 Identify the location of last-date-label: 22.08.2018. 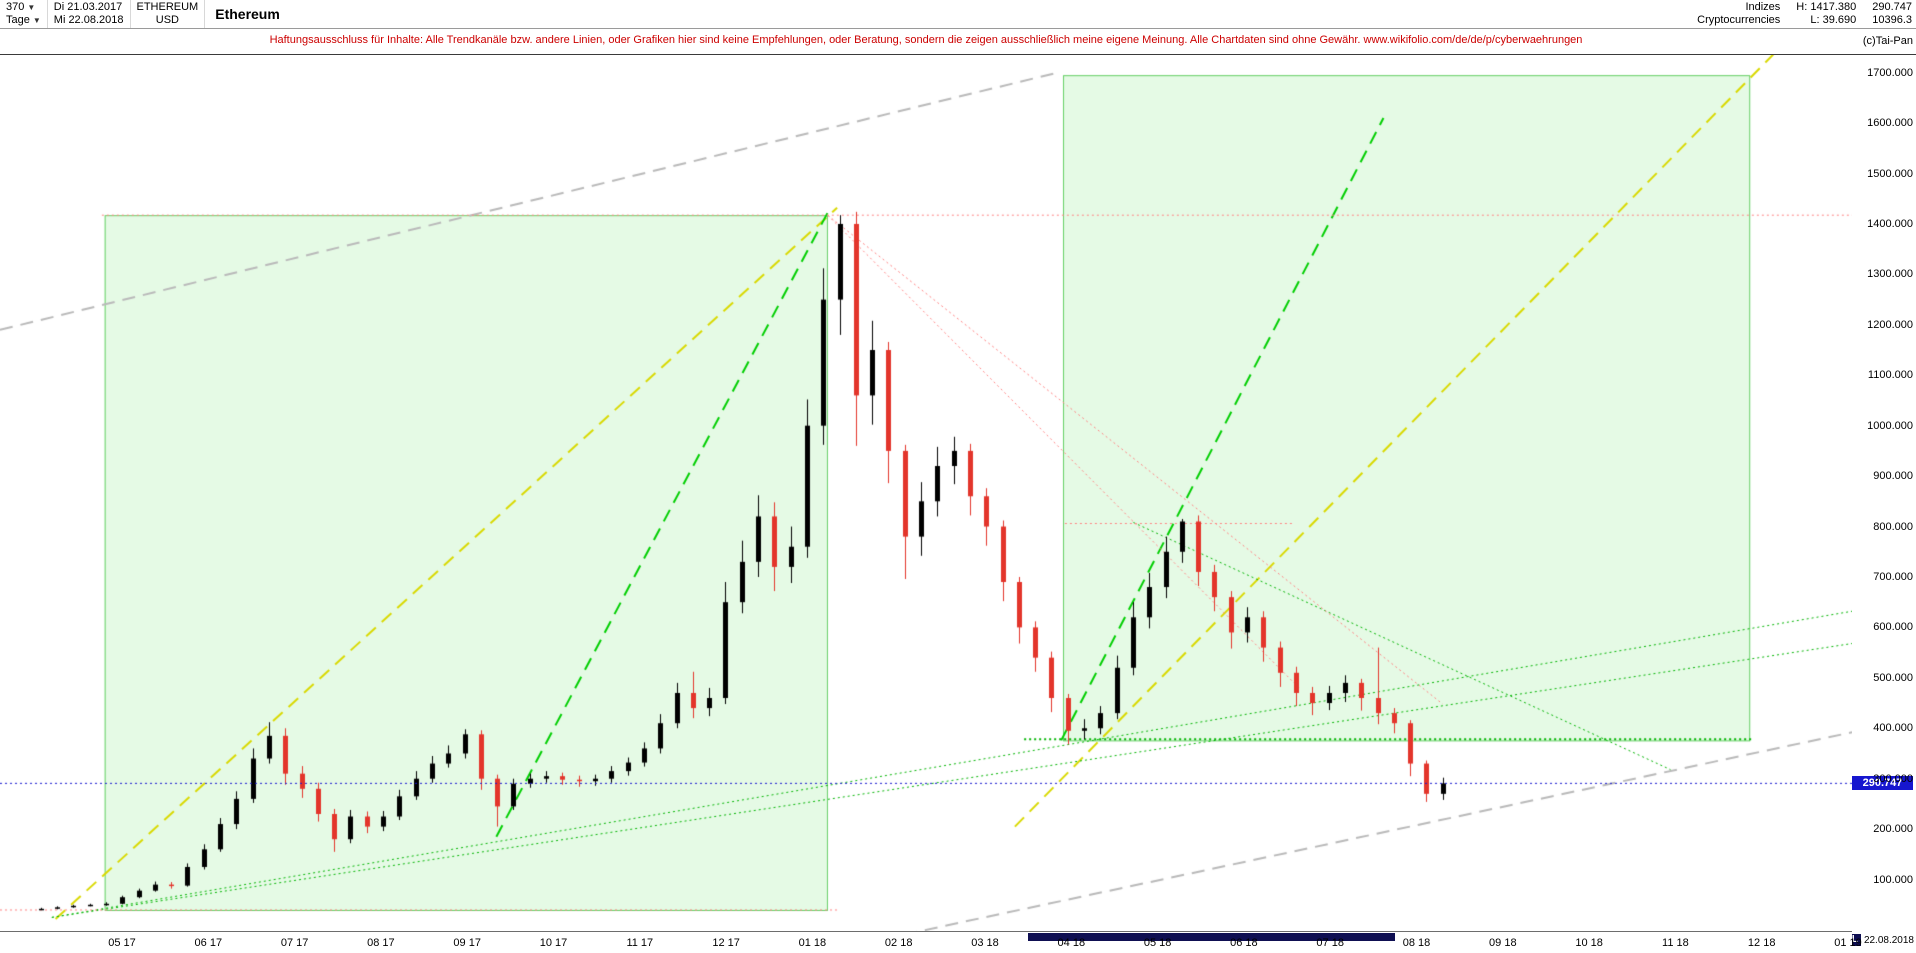
(1888, 940).